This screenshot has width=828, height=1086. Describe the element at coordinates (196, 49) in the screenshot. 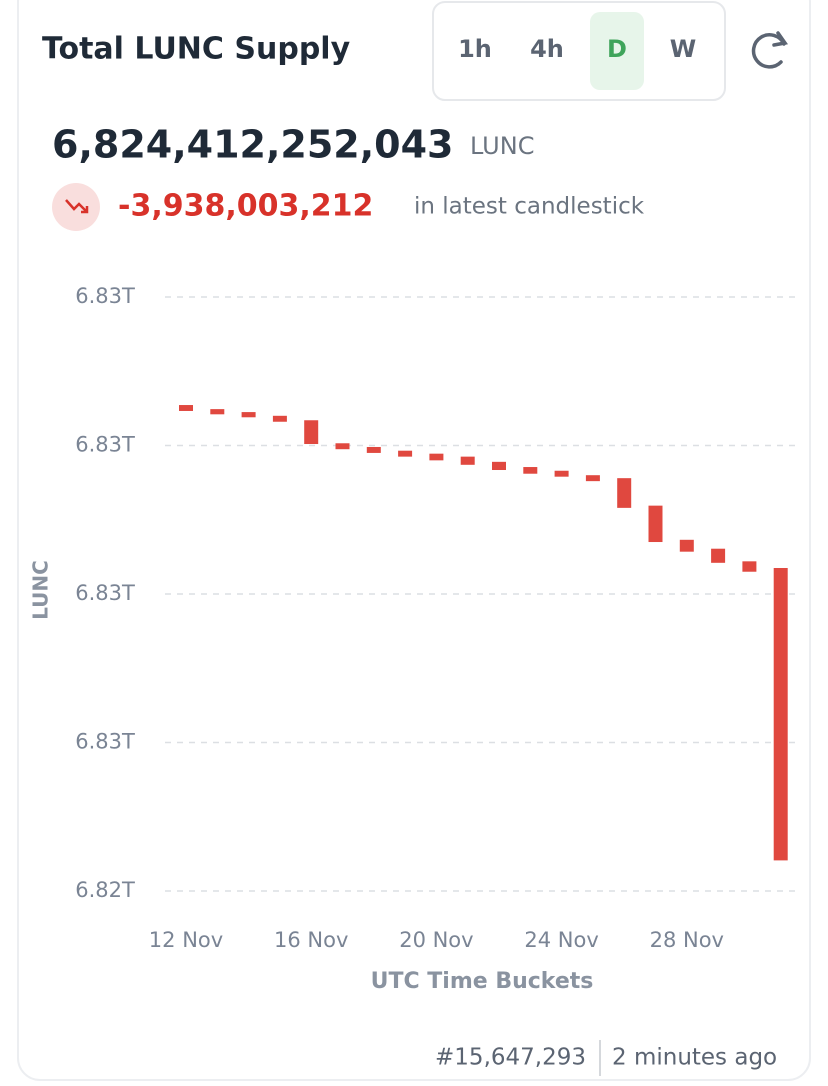

I see `title: Total LUNC Supply` at that location.